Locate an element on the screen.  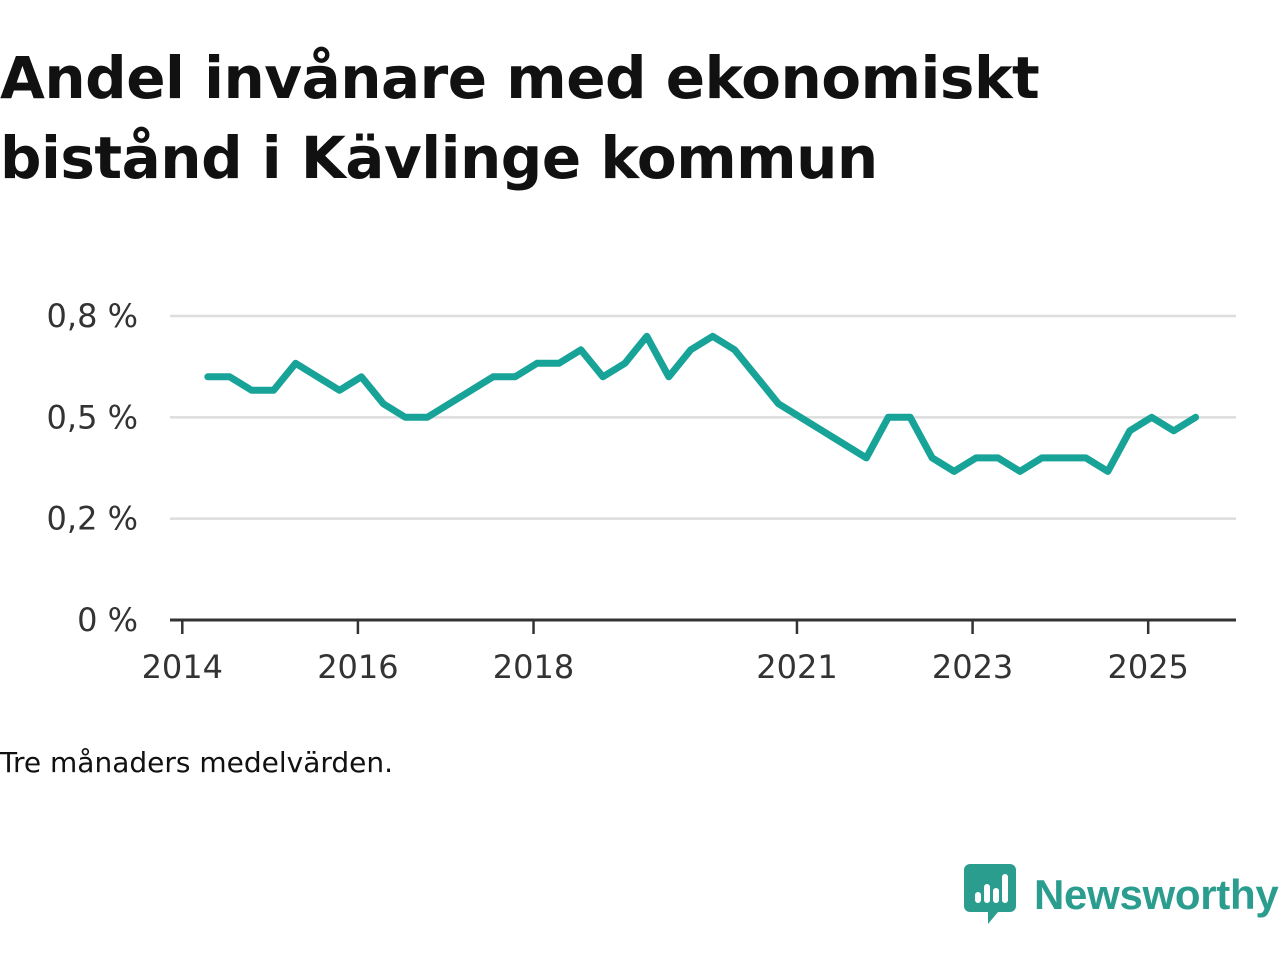
x-axis-ticks: 2014 2016 2018 2021 2023 2025 is located at coordinates (665, 653).